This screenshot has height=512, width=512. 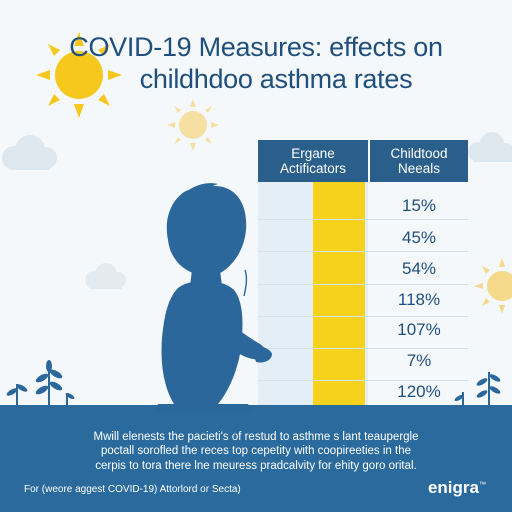 What do you see at coordinates (213, 297) in the screenshot?
I see `child-silhouette-illustration` at bounding box center [213, 297].